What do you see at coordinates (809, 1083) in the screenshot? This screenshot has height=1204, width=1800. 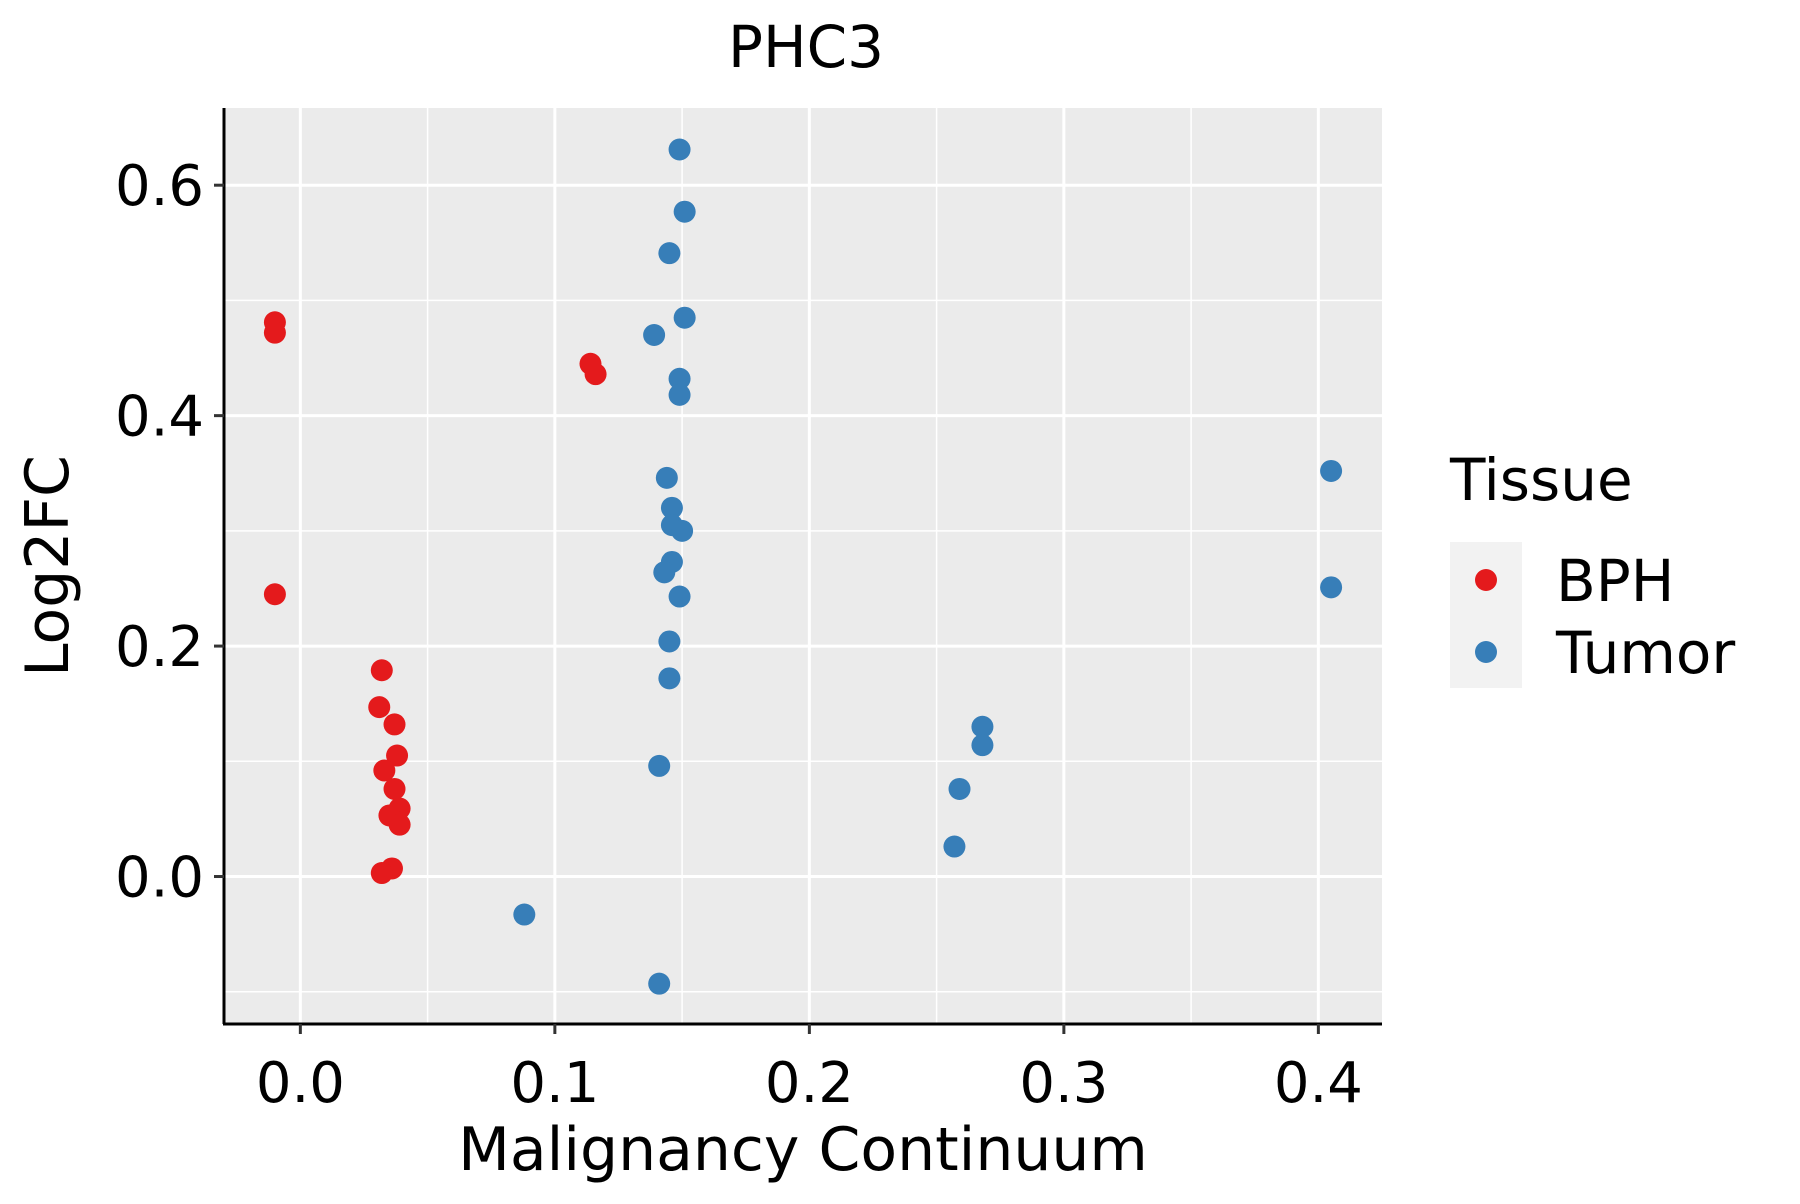 I see `x-tick-label: 0.2` at bounding box center [809, 1083].